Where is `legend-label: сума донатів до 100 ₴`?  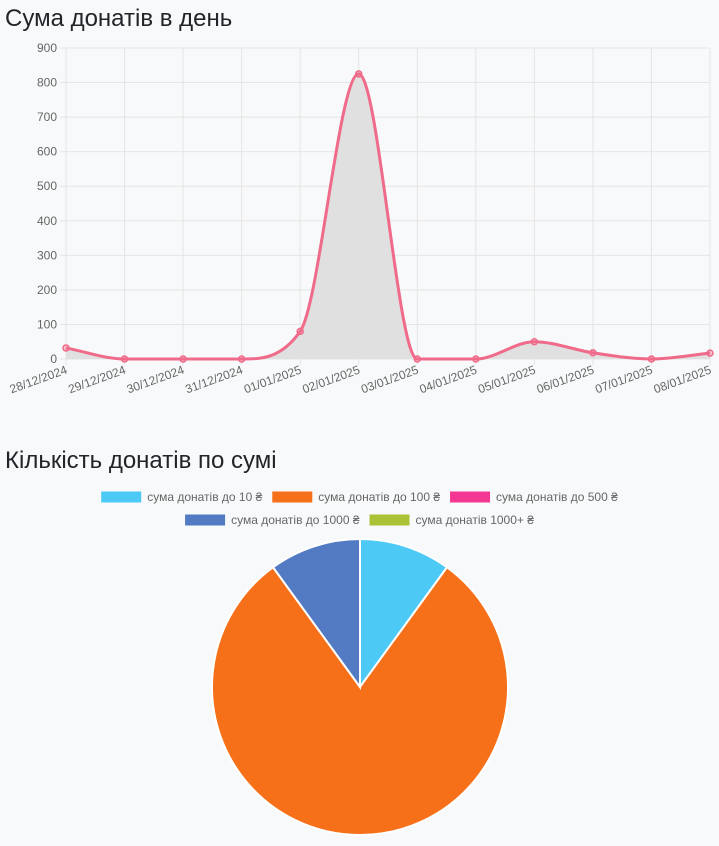
legend-label: сума донатів до 100 ₴ is located at coordinates (379, 497).